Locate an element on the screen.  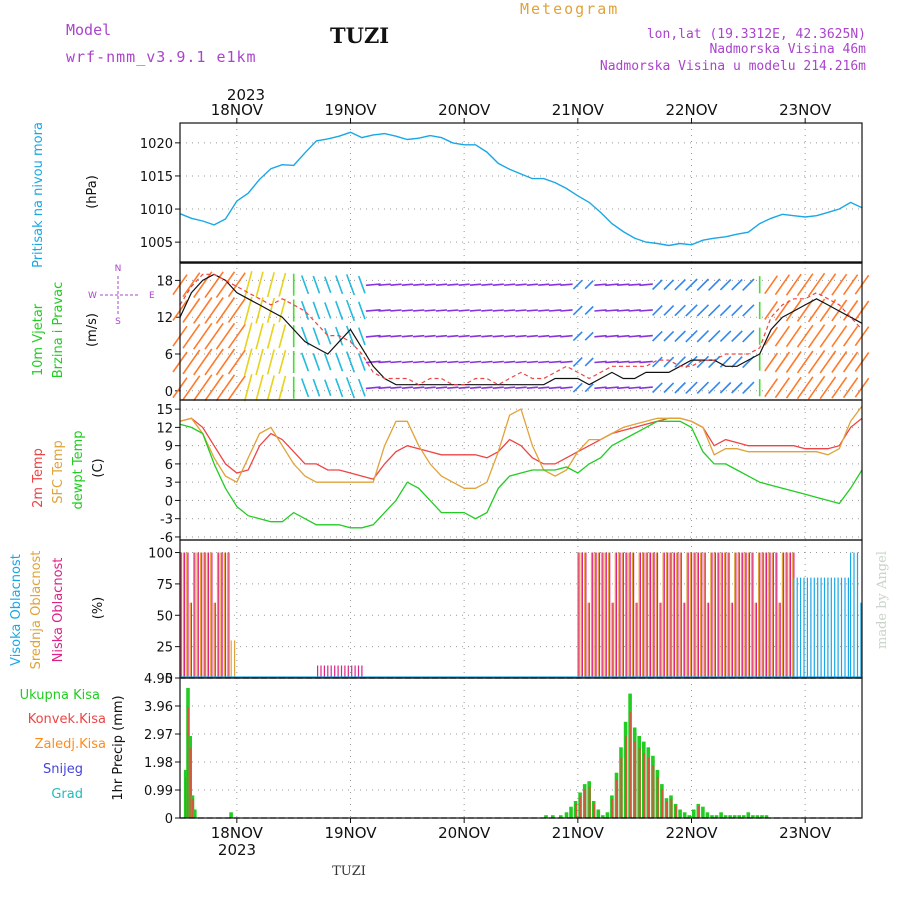
pressure-unit: (hPa) is located at coordinates (92, 192).